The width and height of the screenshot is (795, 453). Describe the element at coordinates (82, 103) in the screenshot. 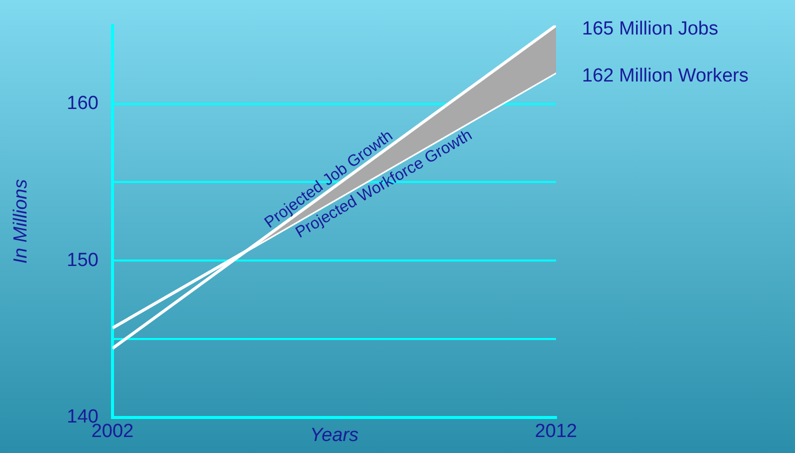

I see `y-tick-label: 160` at that location.